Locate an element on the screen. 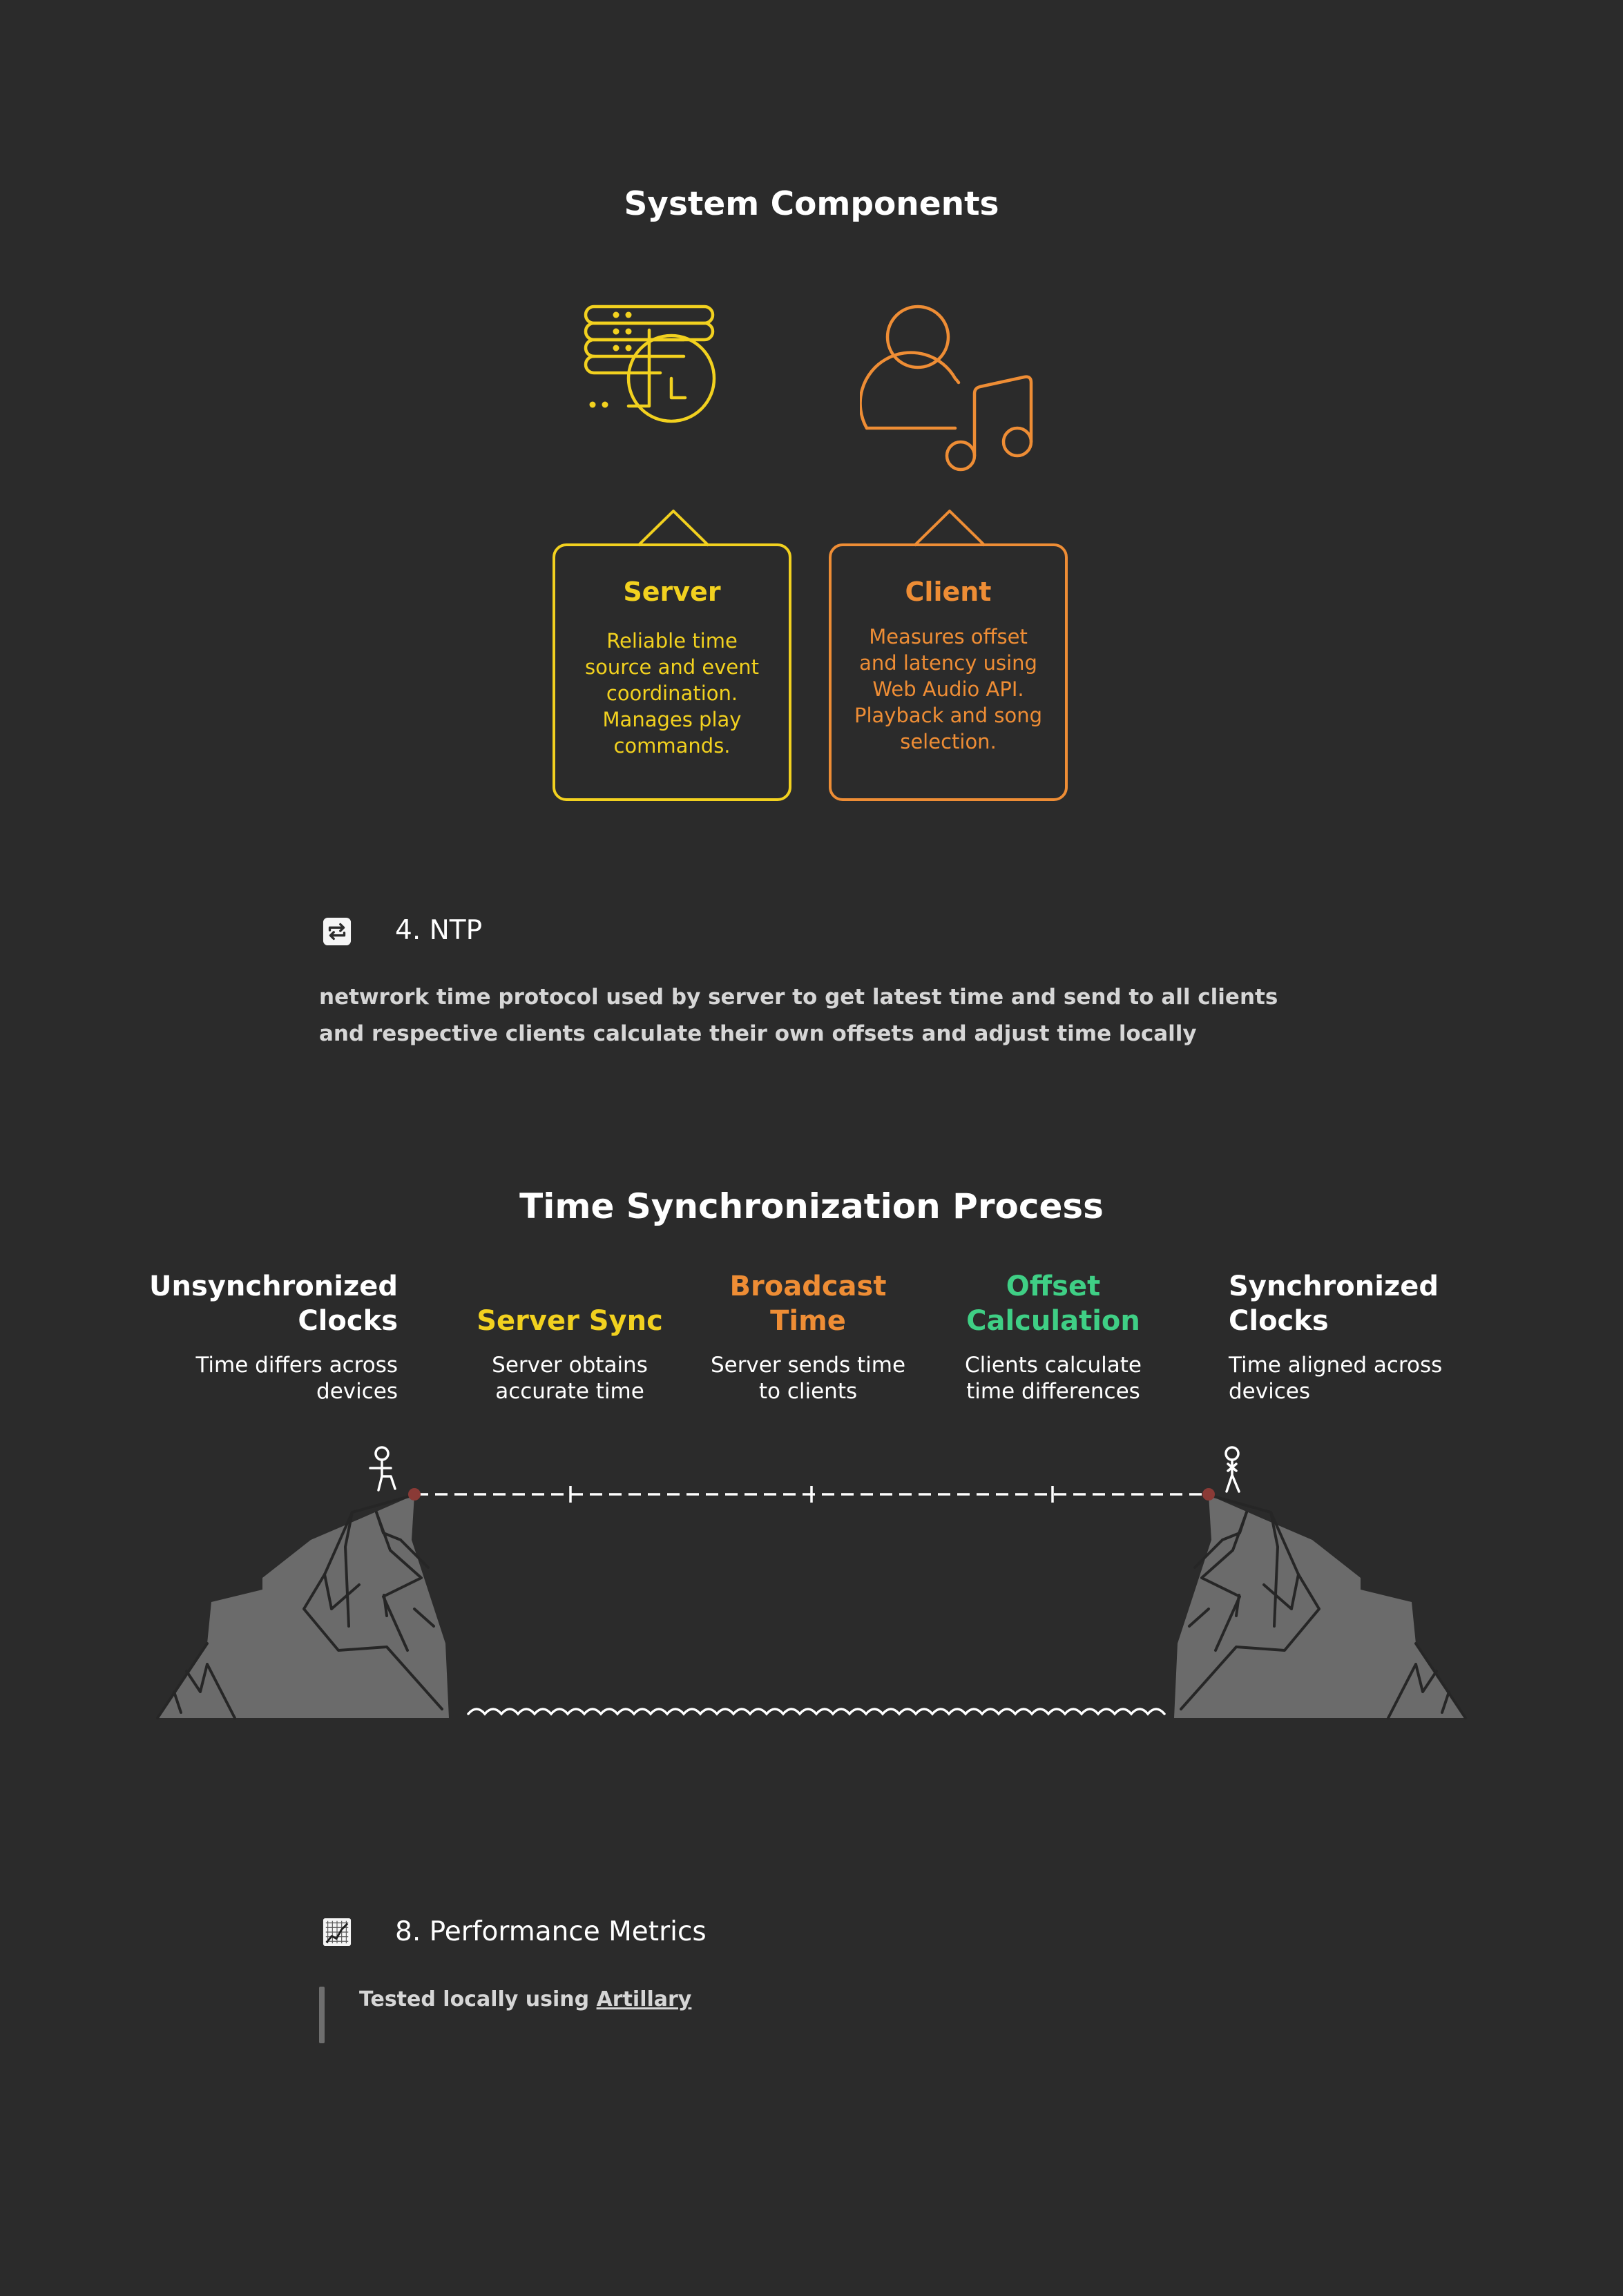 The height and width of the screenshot is (2296, 1623). step-desc-line: accurate time is located at coordinates (570, 1391).